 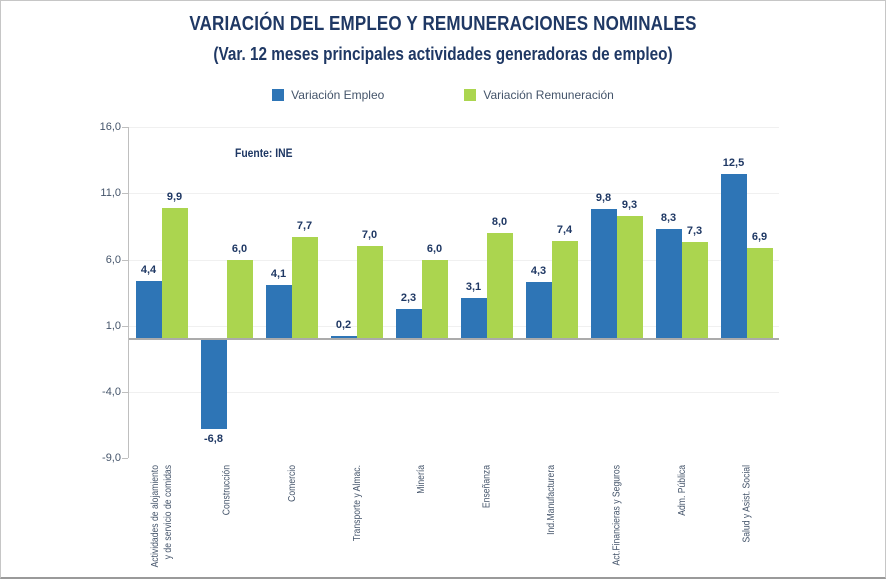 I want to click on y-tick-label: 1,0, so click(x=113, y=325).